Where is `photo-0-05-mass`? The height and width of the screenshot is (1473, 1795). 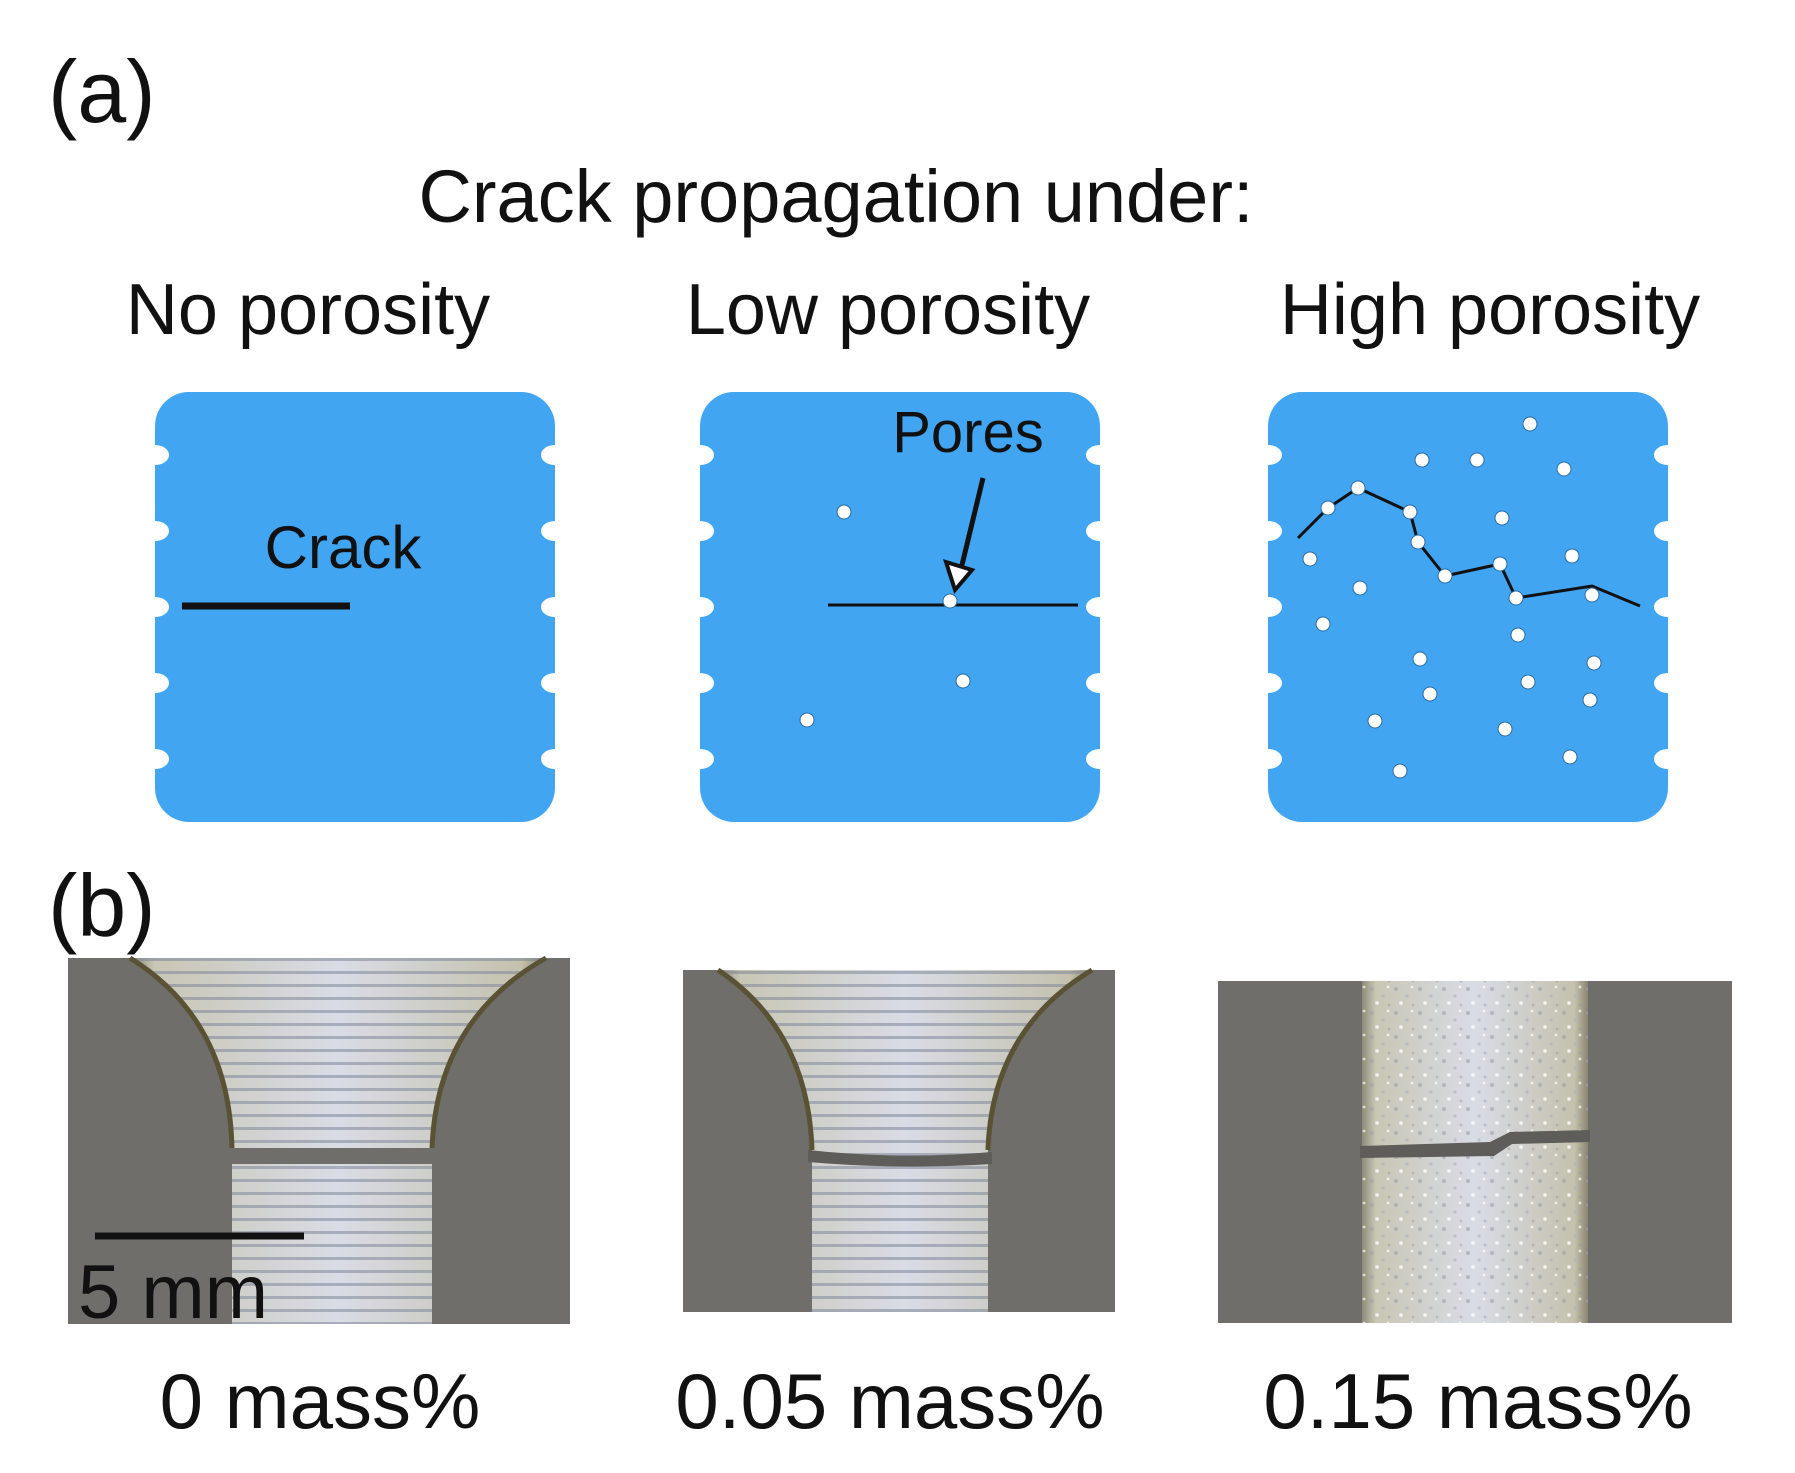 photo-0-05-mass is located at coordinates (899, 1139).